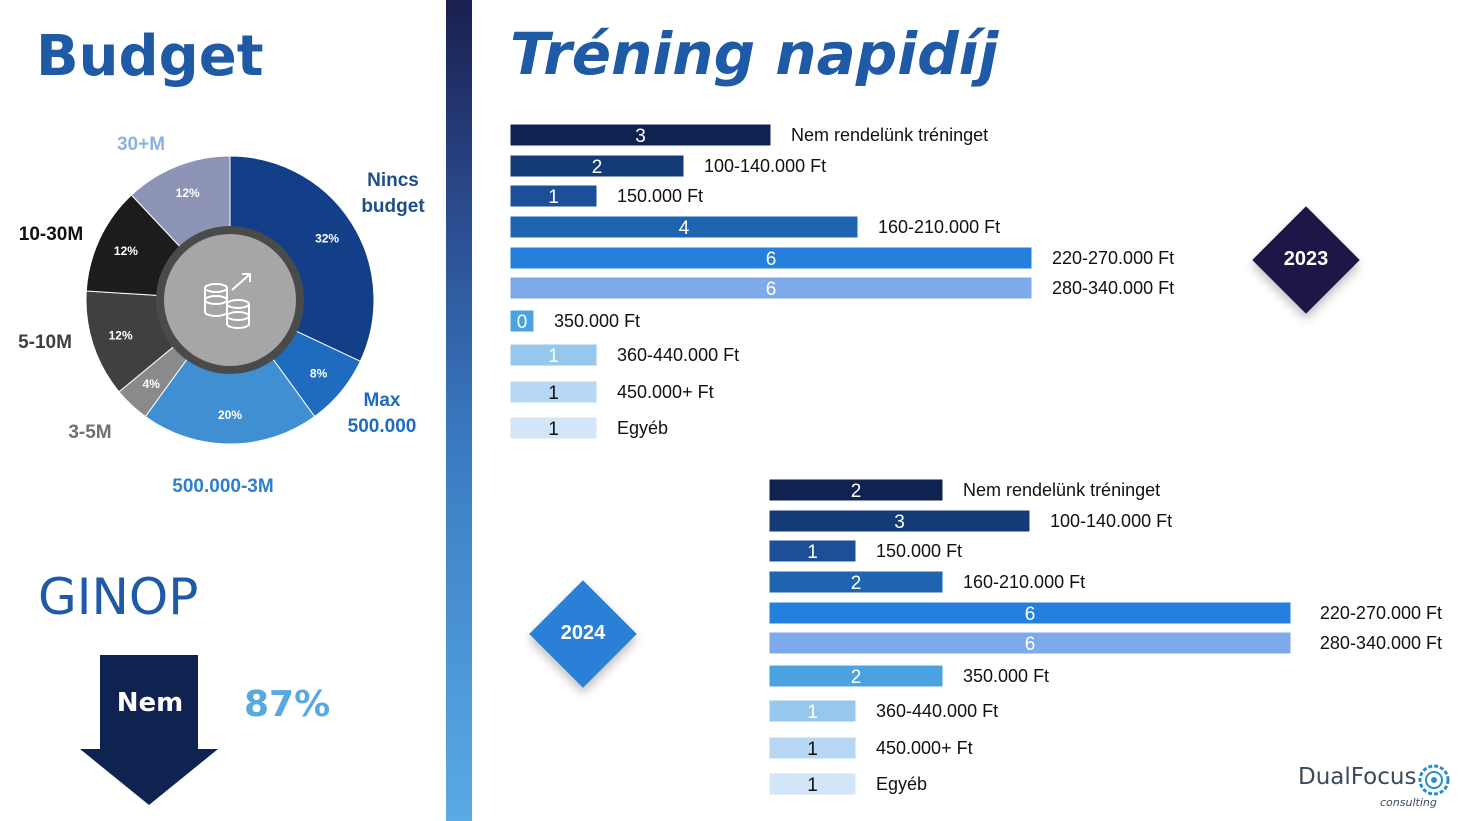  I want to click on bar2024-bar-value-4: 6, so click(1030, 614).